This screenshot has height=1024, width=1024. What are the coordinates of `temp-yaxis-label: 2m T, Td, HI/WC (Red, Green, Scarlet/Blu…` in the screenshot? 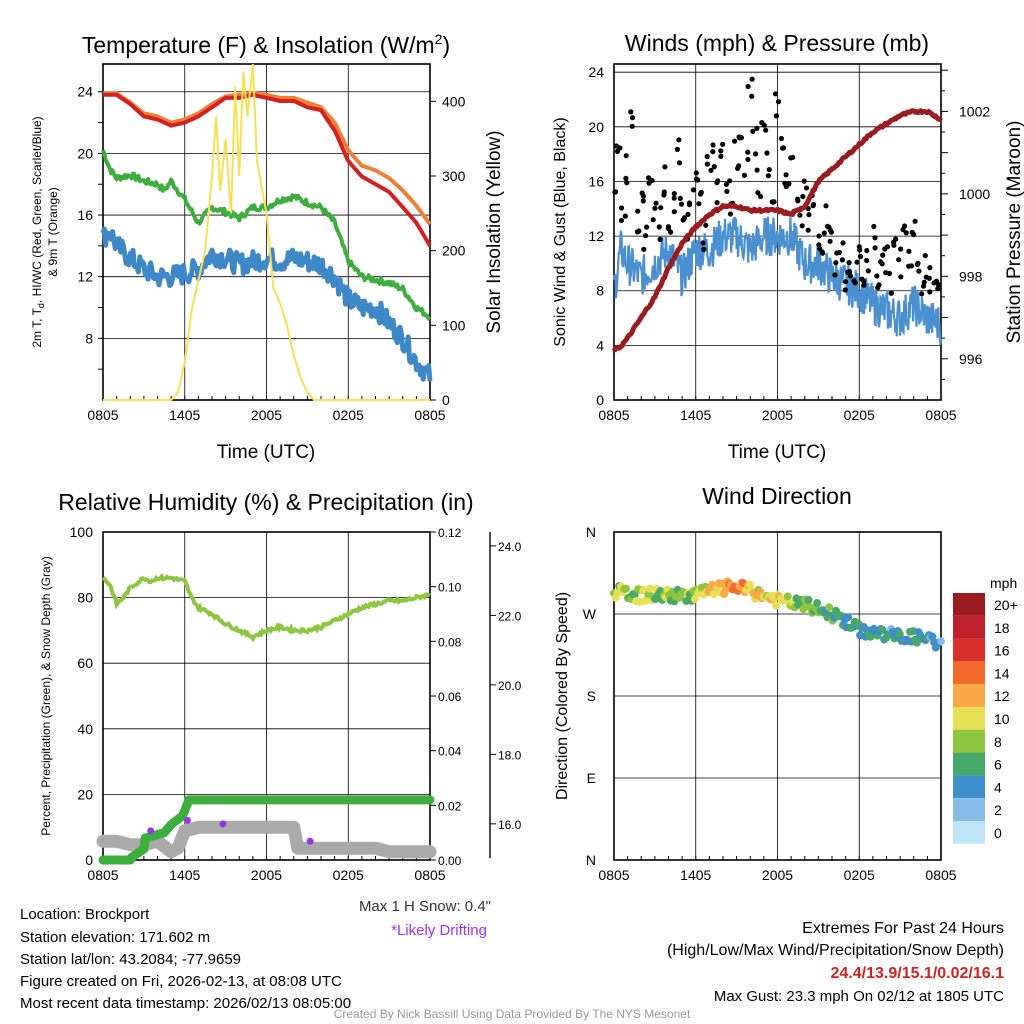 It's located at (38, 231).